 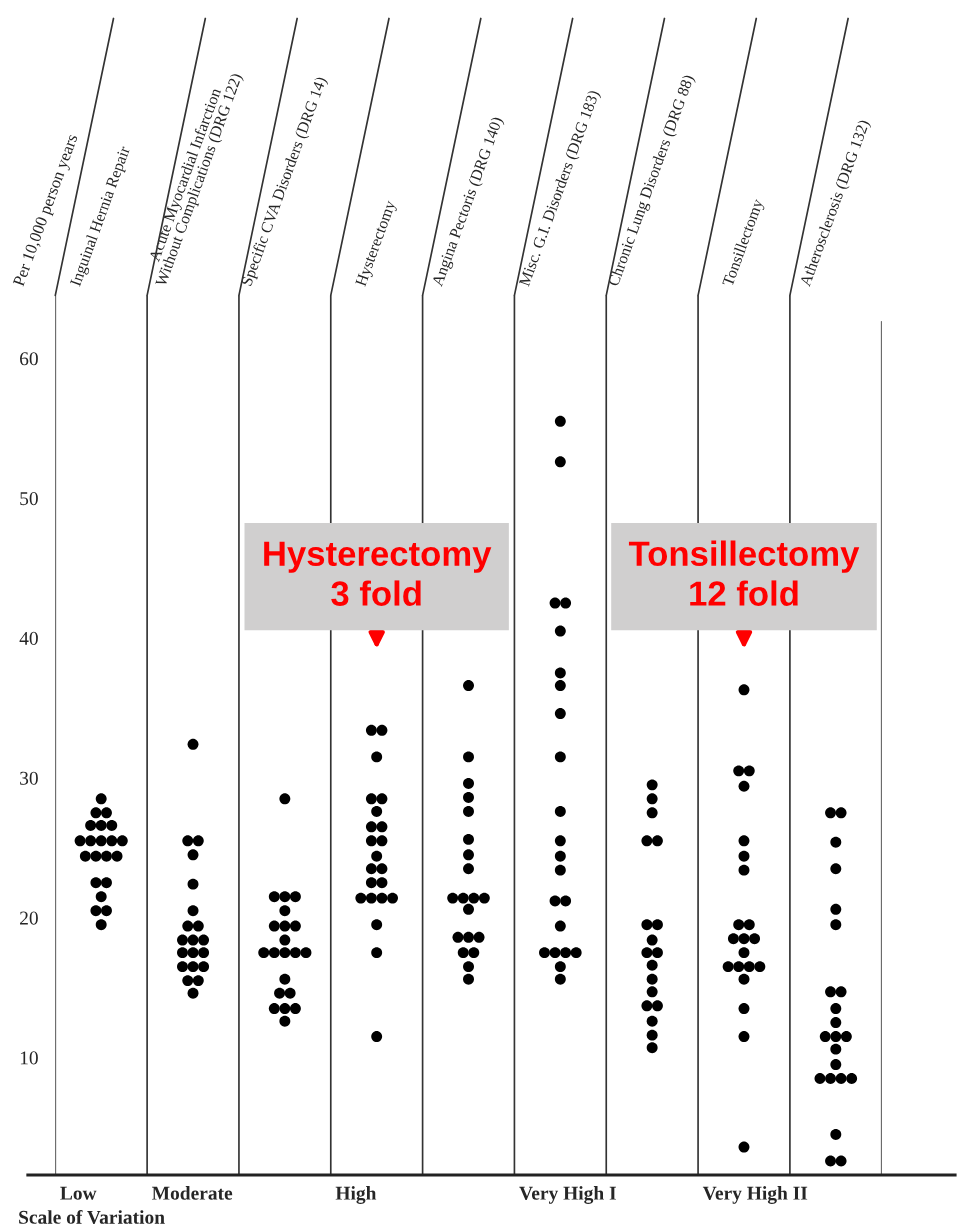 I want to click on x-tick-label: Angina Pectoris (DRG 140), so click(x=468, y=202).